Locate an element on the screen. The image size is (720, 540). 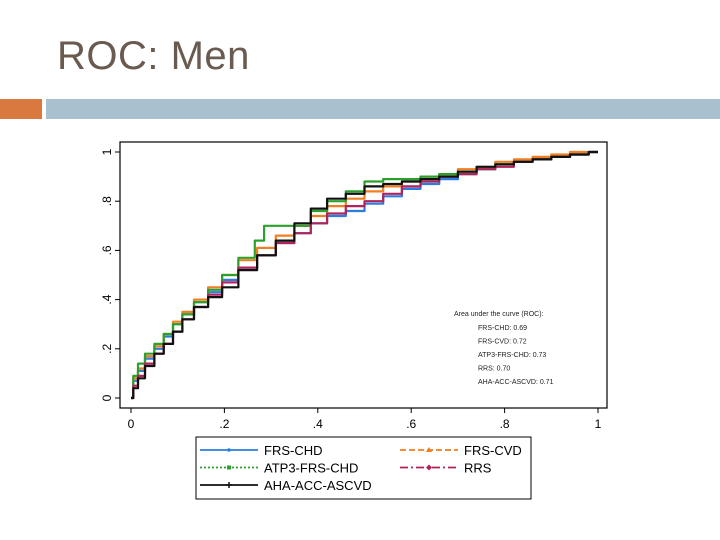
y-tick-label: 0 is located at coordinates (107, 397).